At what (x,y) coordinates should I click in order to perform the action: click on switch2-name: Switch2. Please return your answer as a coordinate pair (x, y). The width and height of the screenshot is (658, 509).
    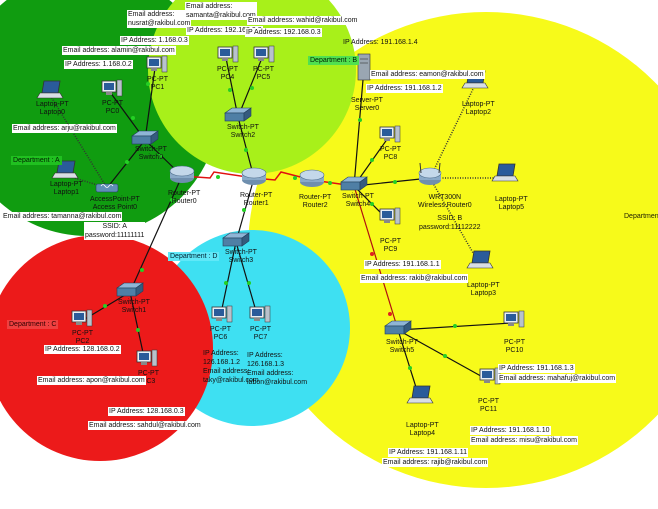
    Looking at the image, I should click on (243, 135).